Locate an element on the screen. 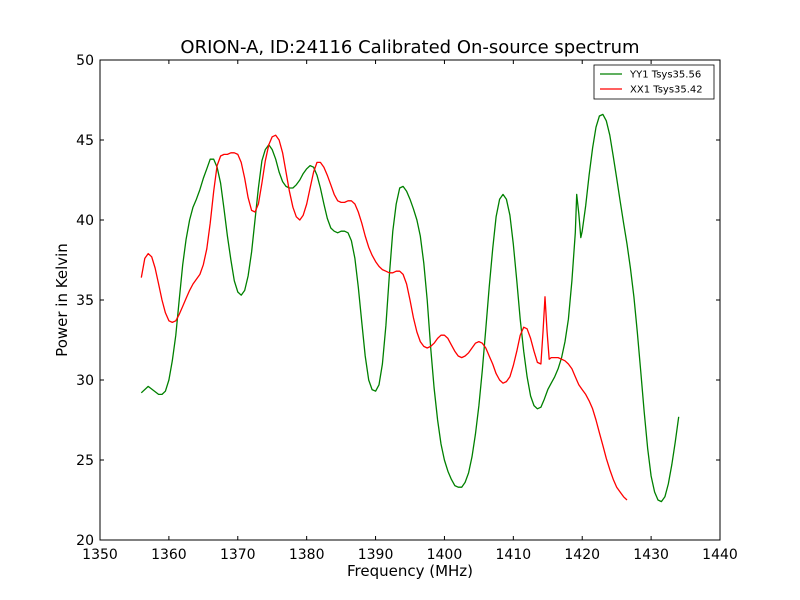 The width and height of the screenshot is (800, 600). y-tick-label: 50 is located at coordinates (85, 61).